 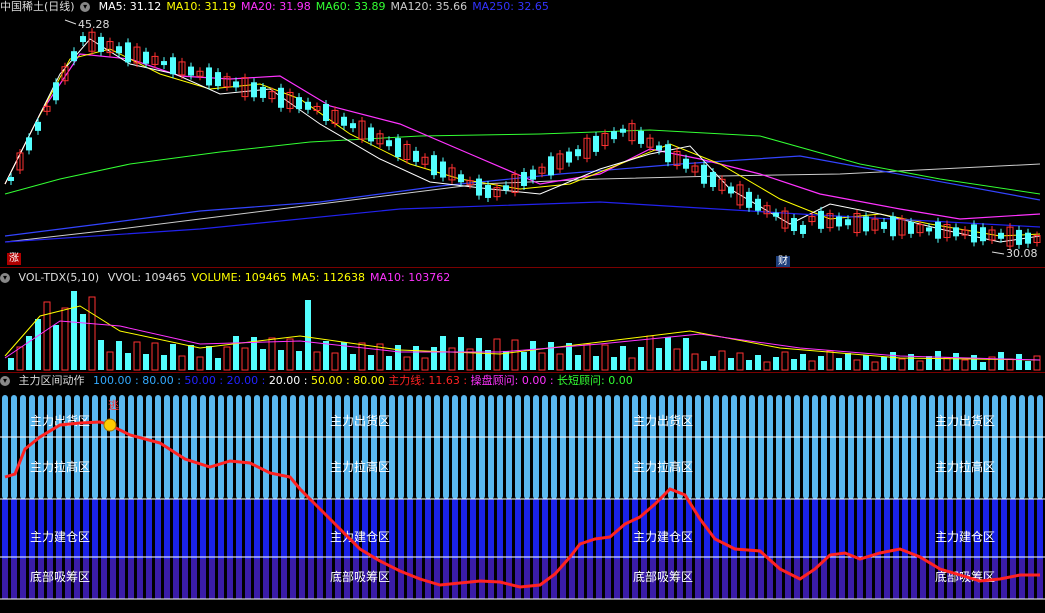 I want to click on rise-badge: 涨, so click(x=14, y=259).